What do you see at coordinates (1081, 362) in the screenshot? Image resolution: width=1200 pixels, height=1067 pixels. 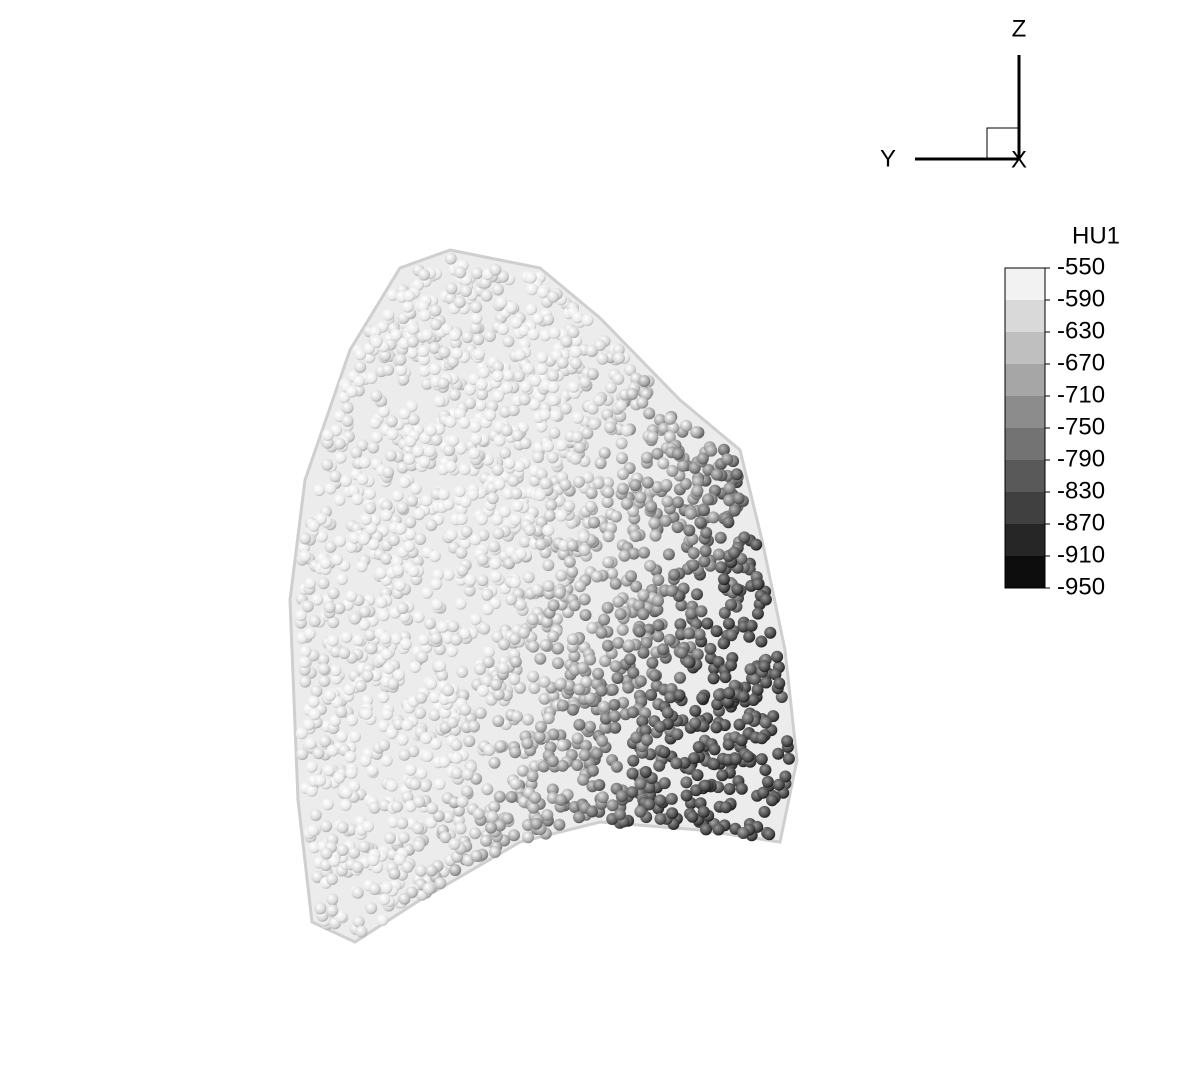 I see `colorbar-tick-label: -670` at bounding box center [1081, 362].